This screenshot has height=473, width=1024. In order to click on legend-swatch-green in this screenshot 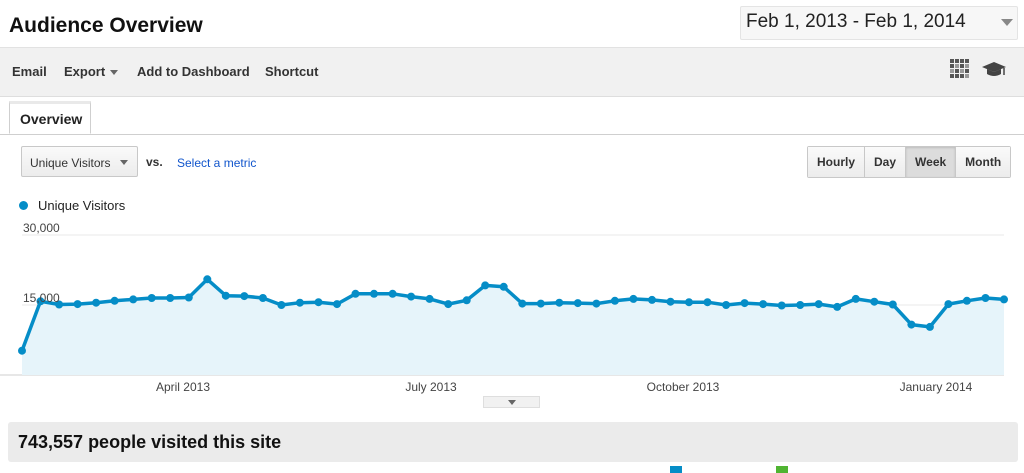, I will do `click(782, 469)`.